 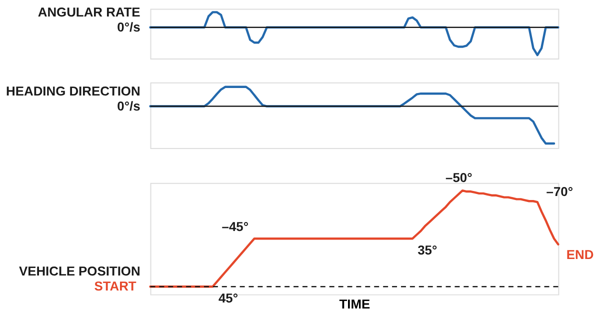 What do you see at coordinates (228, 298) in the screenshot?
I see `text: 45°` at bounding box center [228, 298].